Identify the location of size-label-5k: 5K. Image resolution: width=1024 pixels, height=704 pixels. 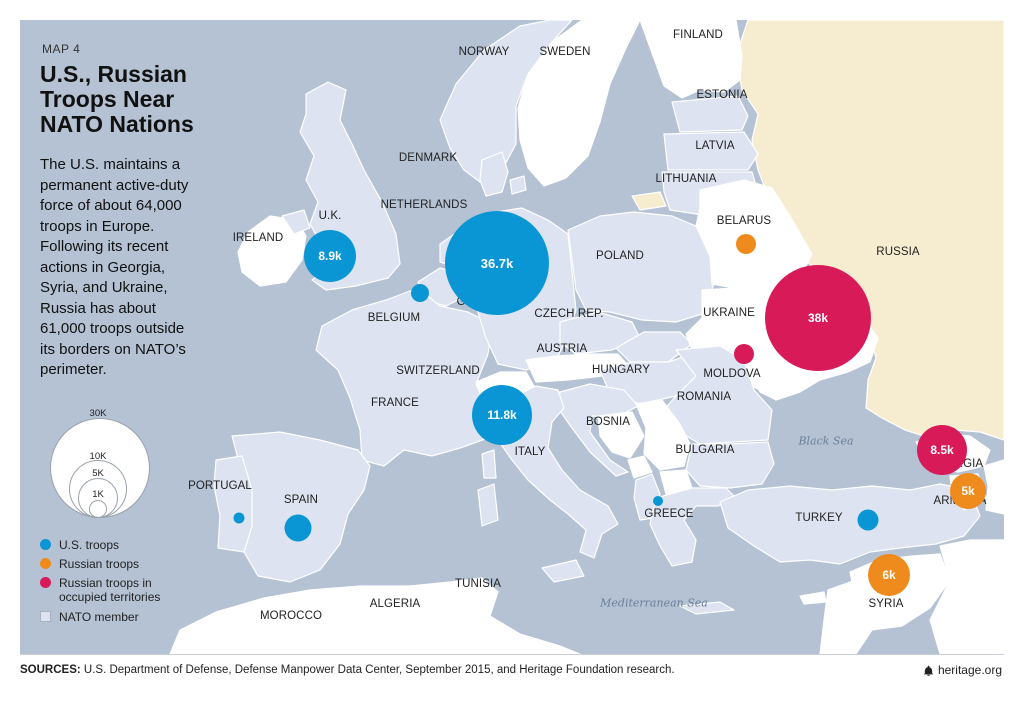
(98, 473).